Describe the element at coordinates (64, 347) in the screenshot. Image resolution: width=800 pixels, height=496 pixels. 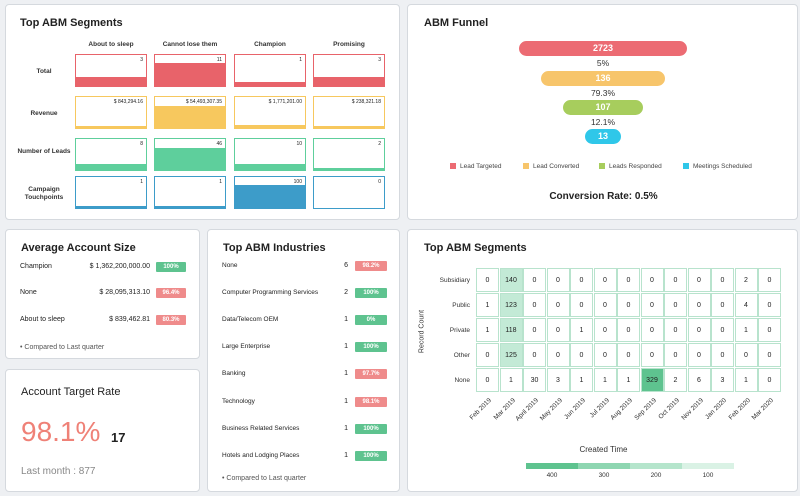
I see `avg-size-note-text: Compared to Last quarter` at that location.